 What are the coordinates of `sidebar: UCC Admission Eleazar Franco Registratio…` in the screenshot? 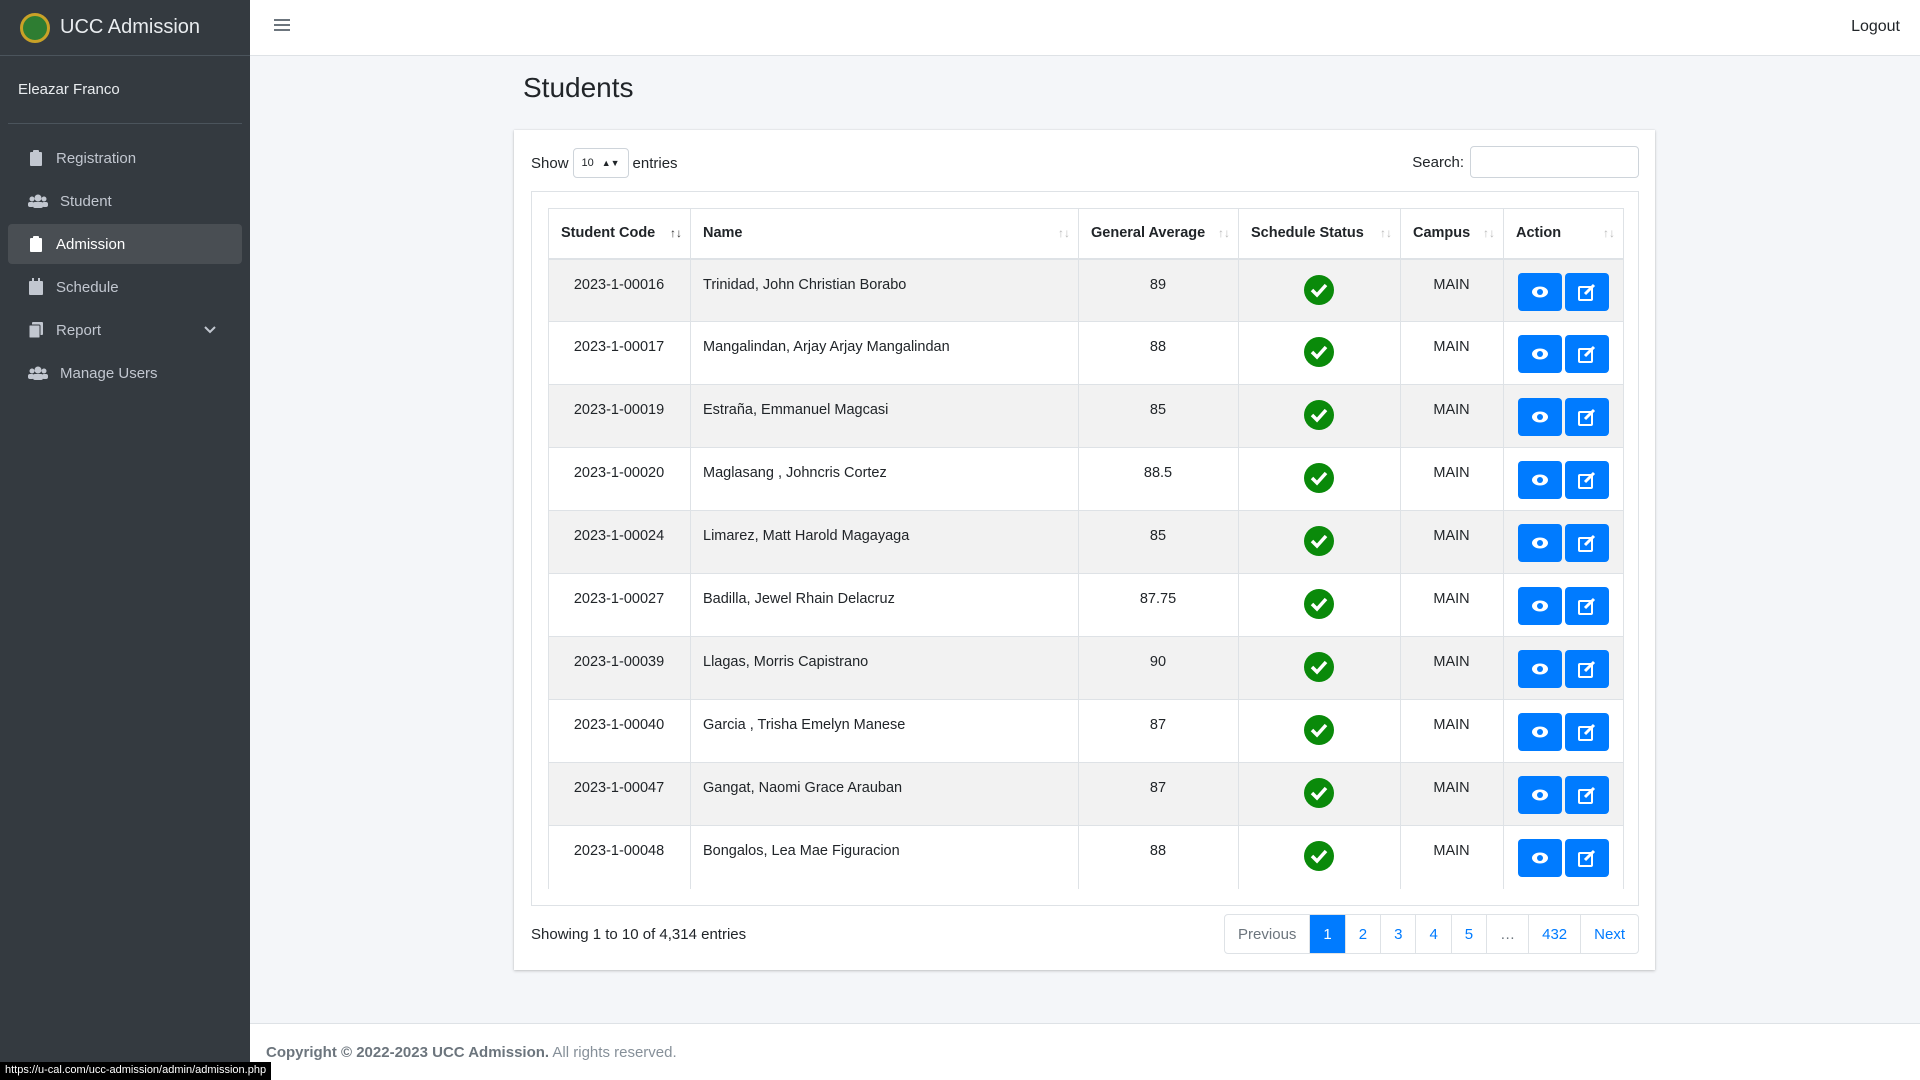 It's located at (125, 540).